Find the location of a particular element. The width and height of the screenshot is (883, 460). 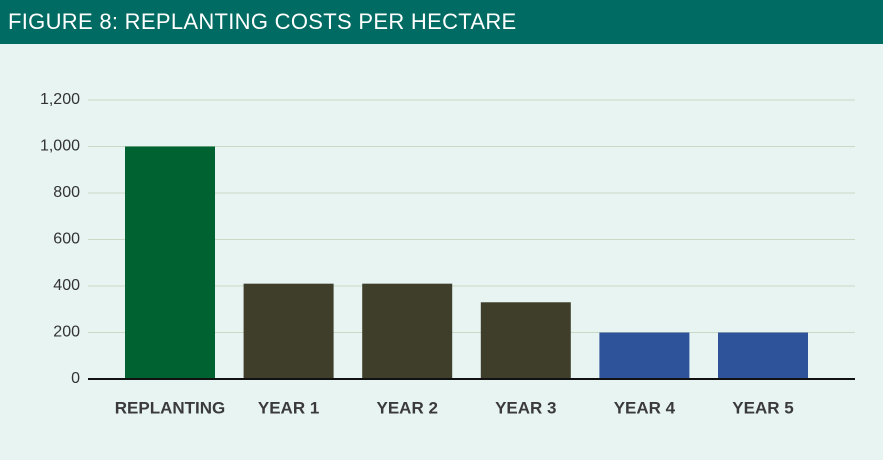

y-tick-label: 600 is located at coordinates (66, 239).